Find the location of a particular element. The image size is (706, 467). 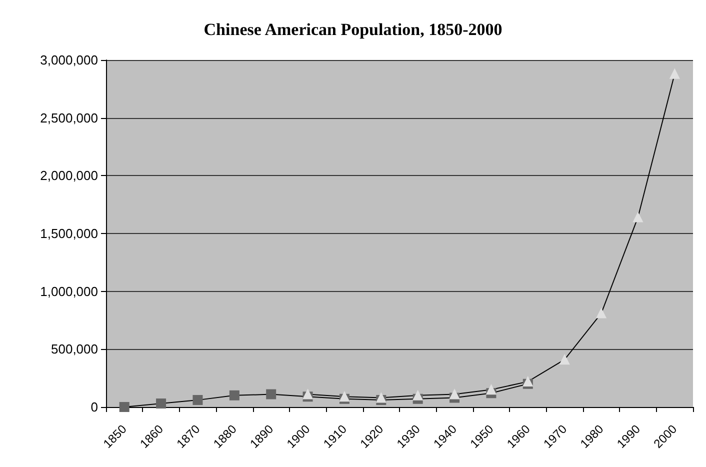

y-tick-label: 1,000,000 is located at coordinates (69, 291).